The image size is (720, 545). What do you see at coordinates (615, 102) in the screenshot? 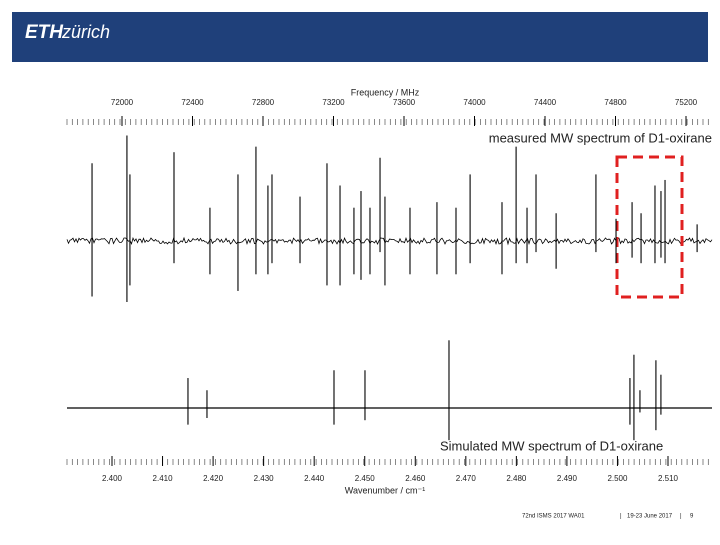
I see `x-tick-label: 74800` at bounding box center [615, 102].